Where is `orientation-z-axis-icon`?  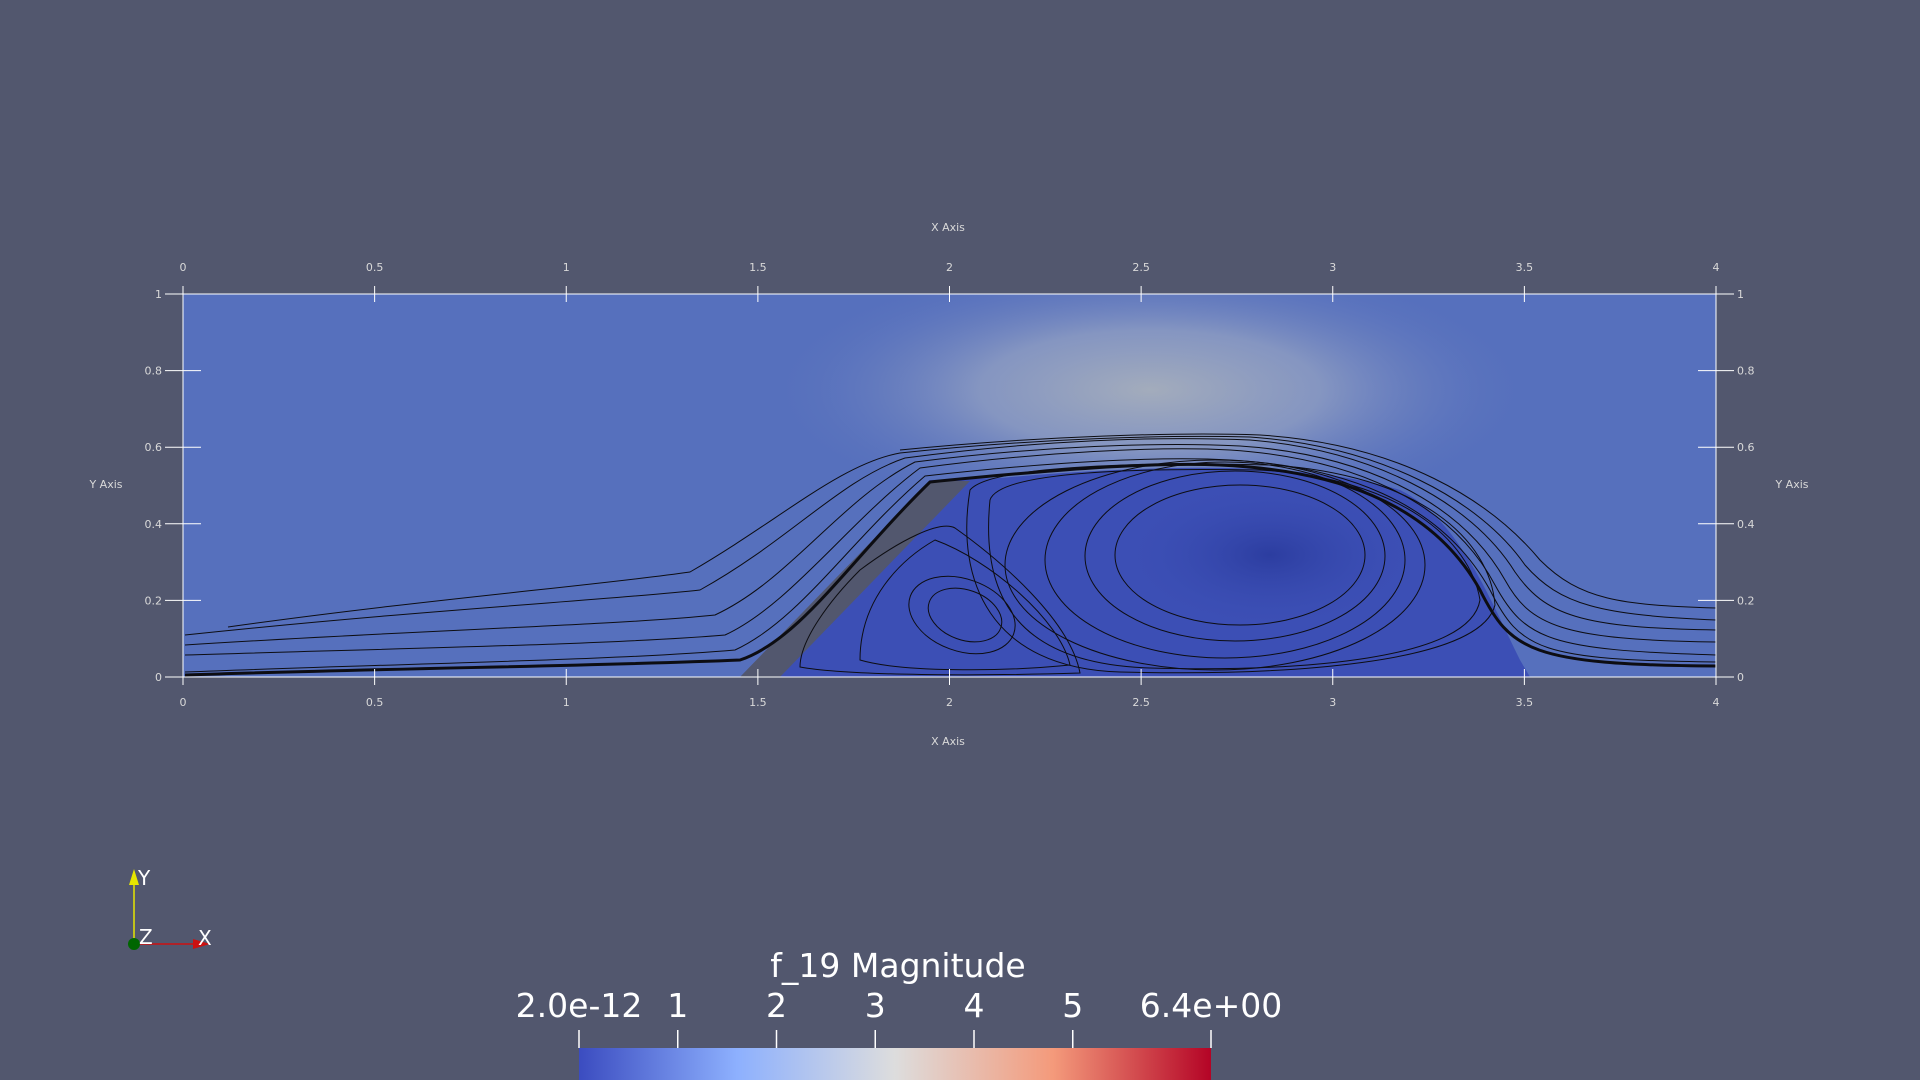 orientation-z-axis-icon is located at coordinates (134, 944).